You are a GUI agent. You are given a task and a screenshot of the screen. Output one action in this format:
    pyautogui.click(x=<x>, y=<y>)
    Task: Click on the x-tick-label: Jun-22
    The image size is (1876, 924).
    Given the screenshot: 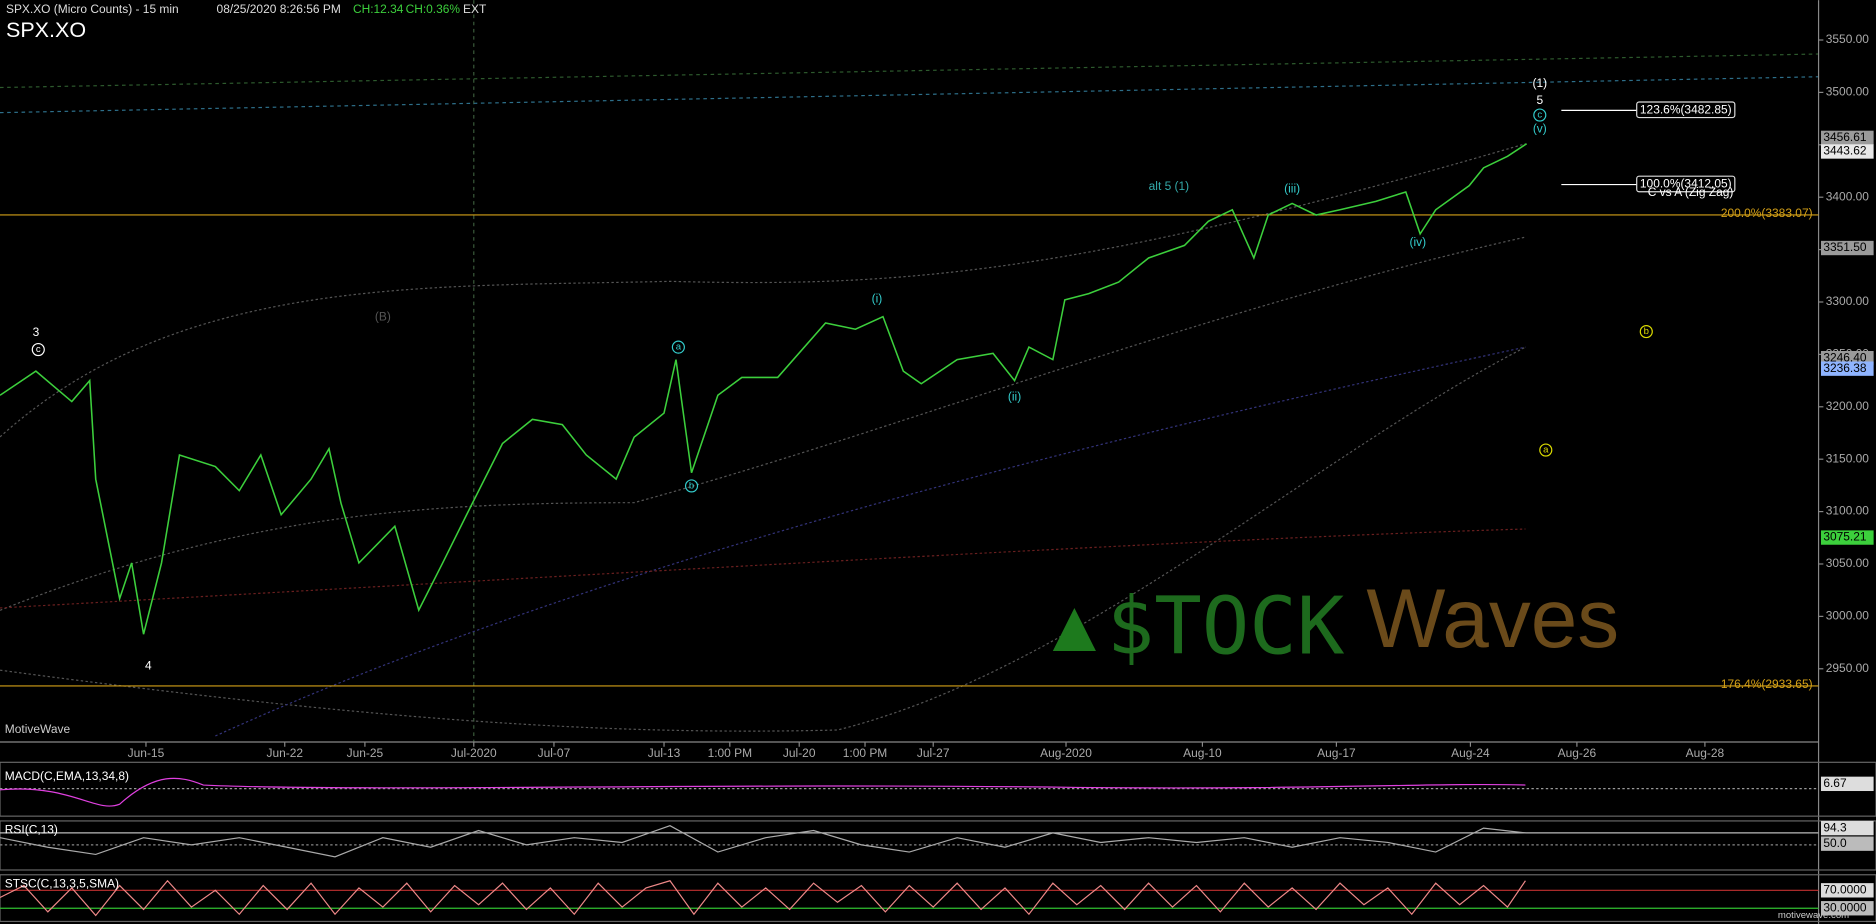 What is the action you would take?
    pyautogui.click(x=284, y=753)
    